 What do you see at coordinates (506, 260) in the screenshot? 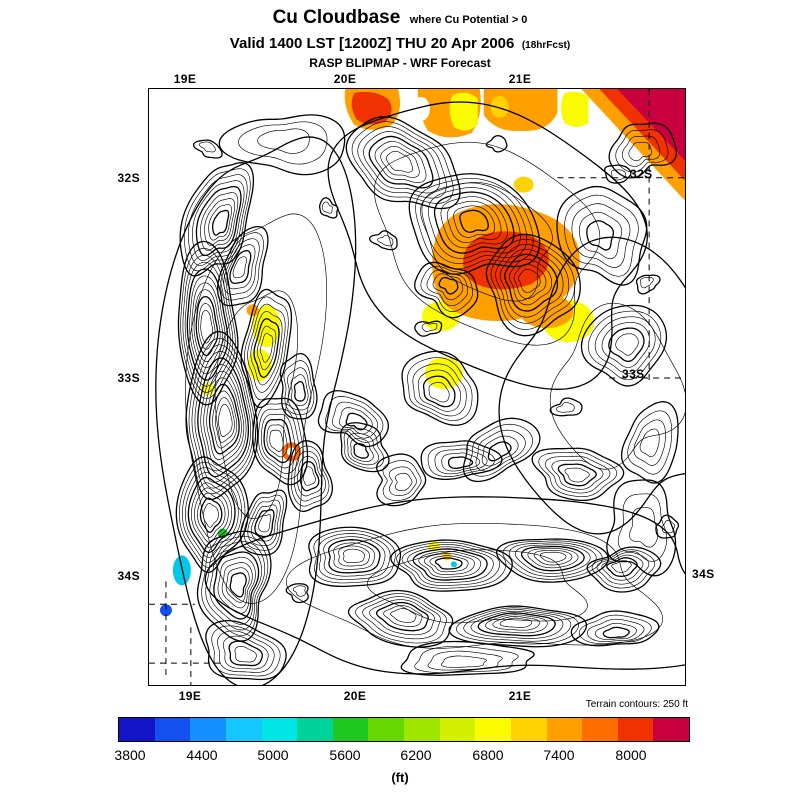
I see `cloudbase-region-central-red-core` at bounding box center [506, 260].